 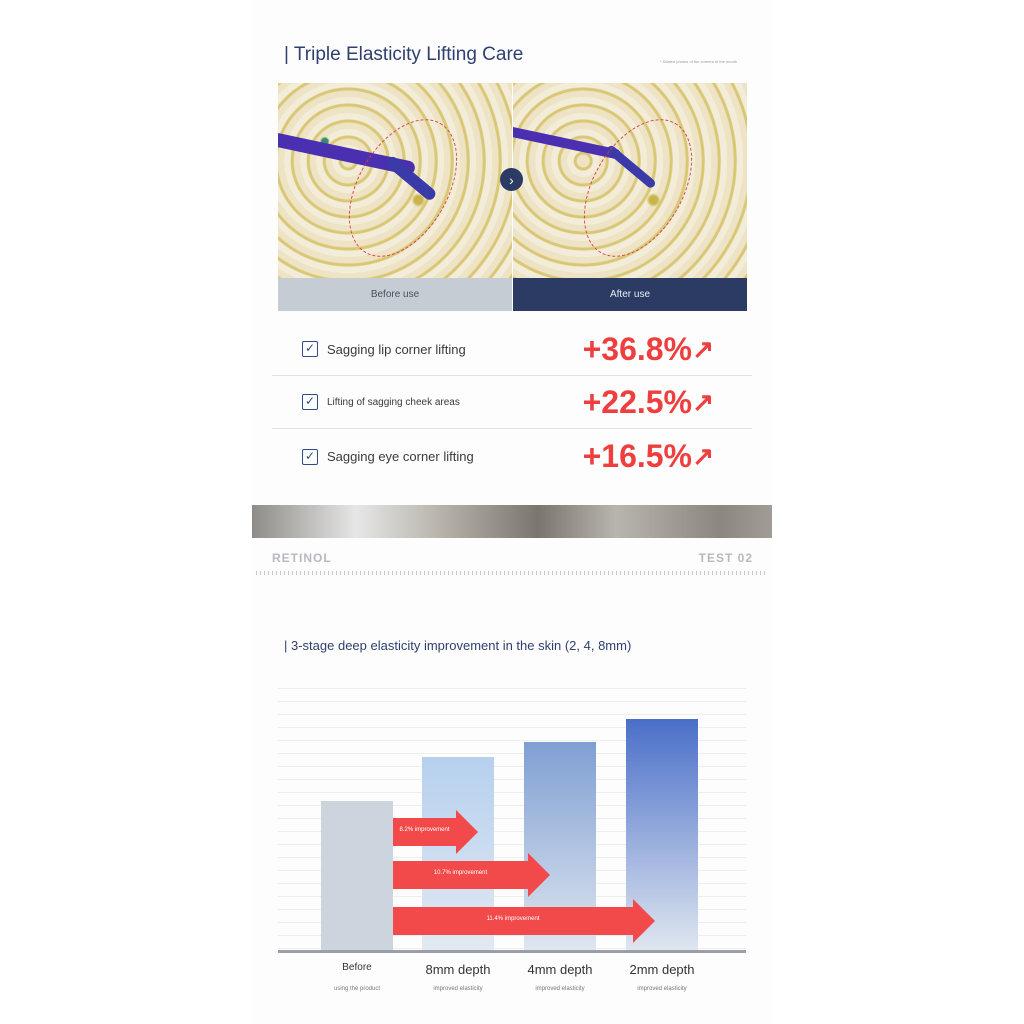 I want to click on improvement-label: 8.2% improvement, so click(x=424, y=830).